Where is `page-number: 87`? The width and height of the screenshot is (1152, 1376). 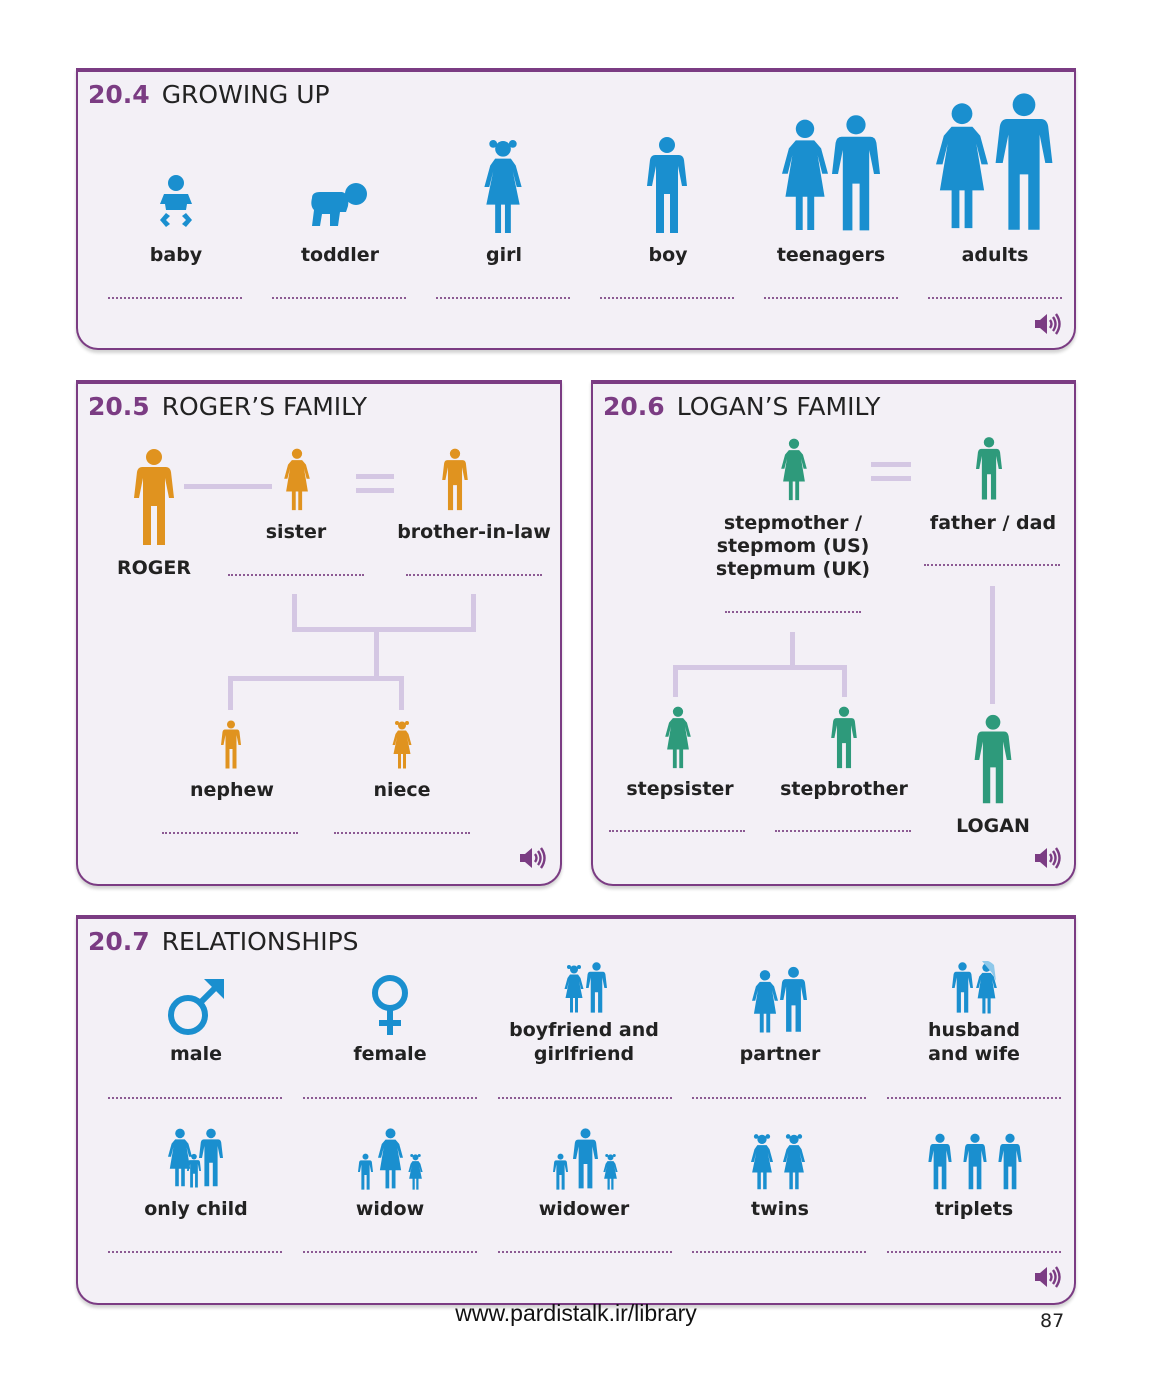
page-number: 87 is located at coordinates (1052, 1321).